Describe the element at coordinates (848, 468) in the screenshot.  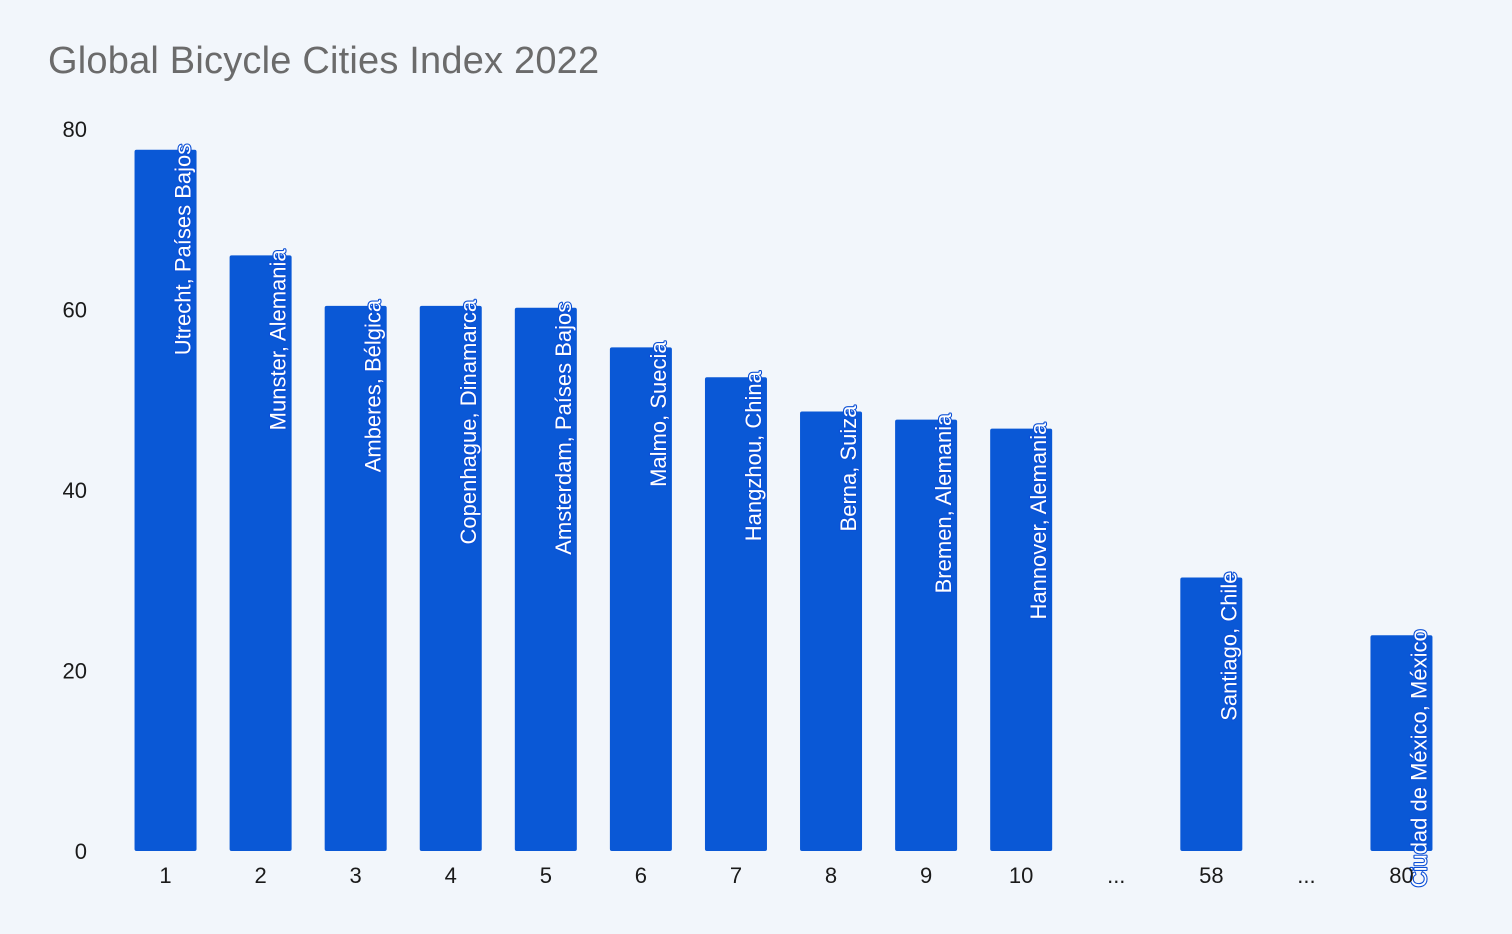
I see `bar-label: Berna, Suiza` at that location.